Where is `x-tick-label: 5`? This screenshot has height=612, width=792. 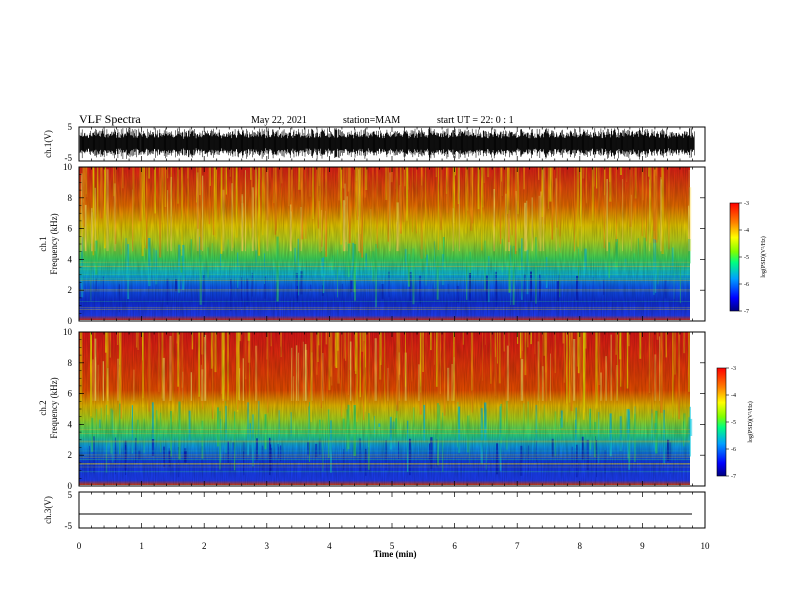
x-tick-label: 5 is located at coordinates (392, 546).